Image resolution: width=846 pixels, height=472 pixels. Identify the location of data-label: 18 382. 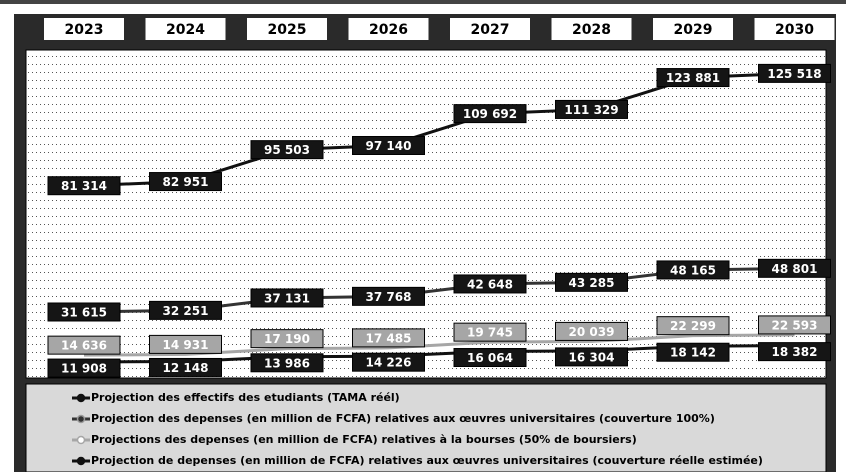
(795, 352).